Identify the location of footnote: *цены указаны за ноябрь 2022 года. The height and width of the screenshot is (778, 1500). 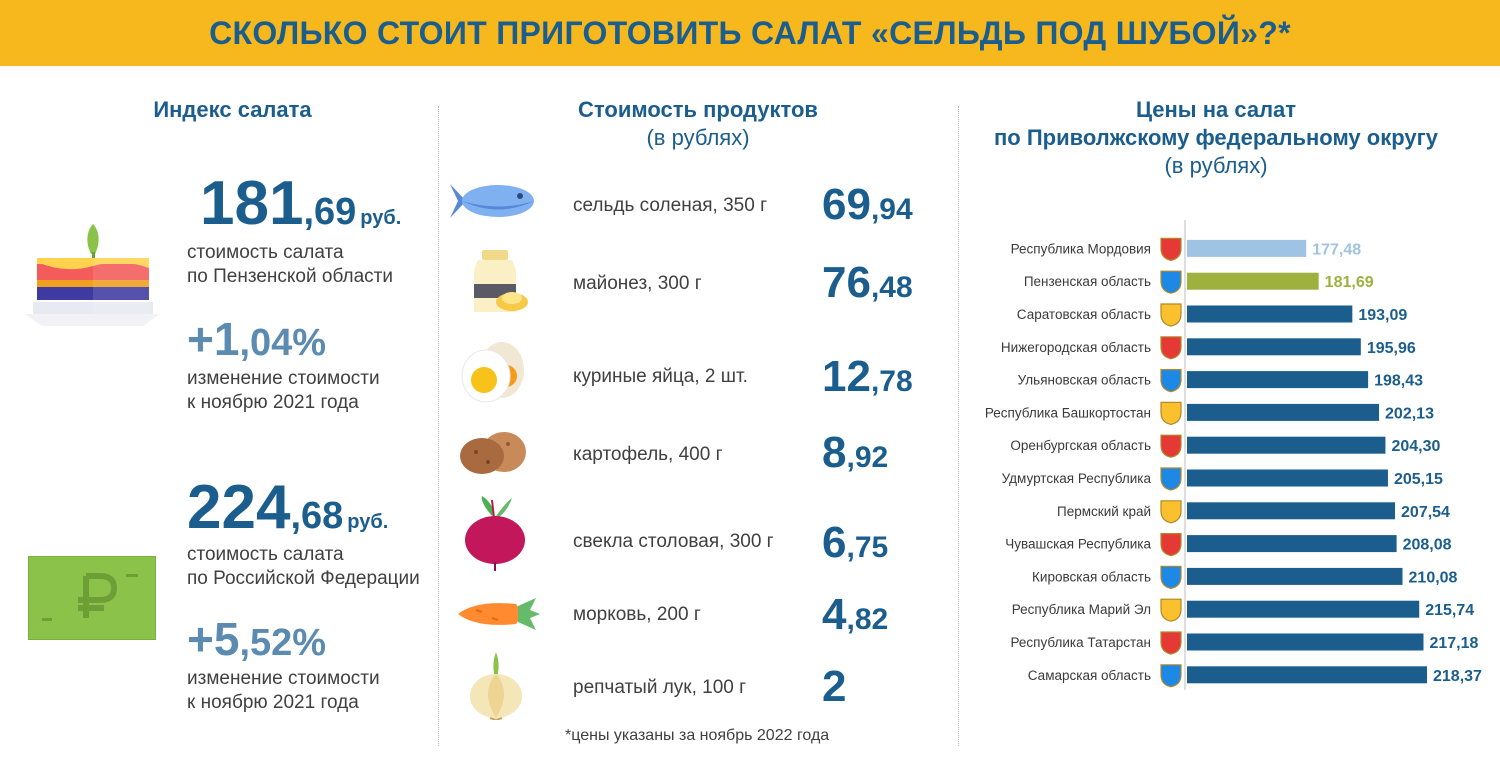
(697, 735).